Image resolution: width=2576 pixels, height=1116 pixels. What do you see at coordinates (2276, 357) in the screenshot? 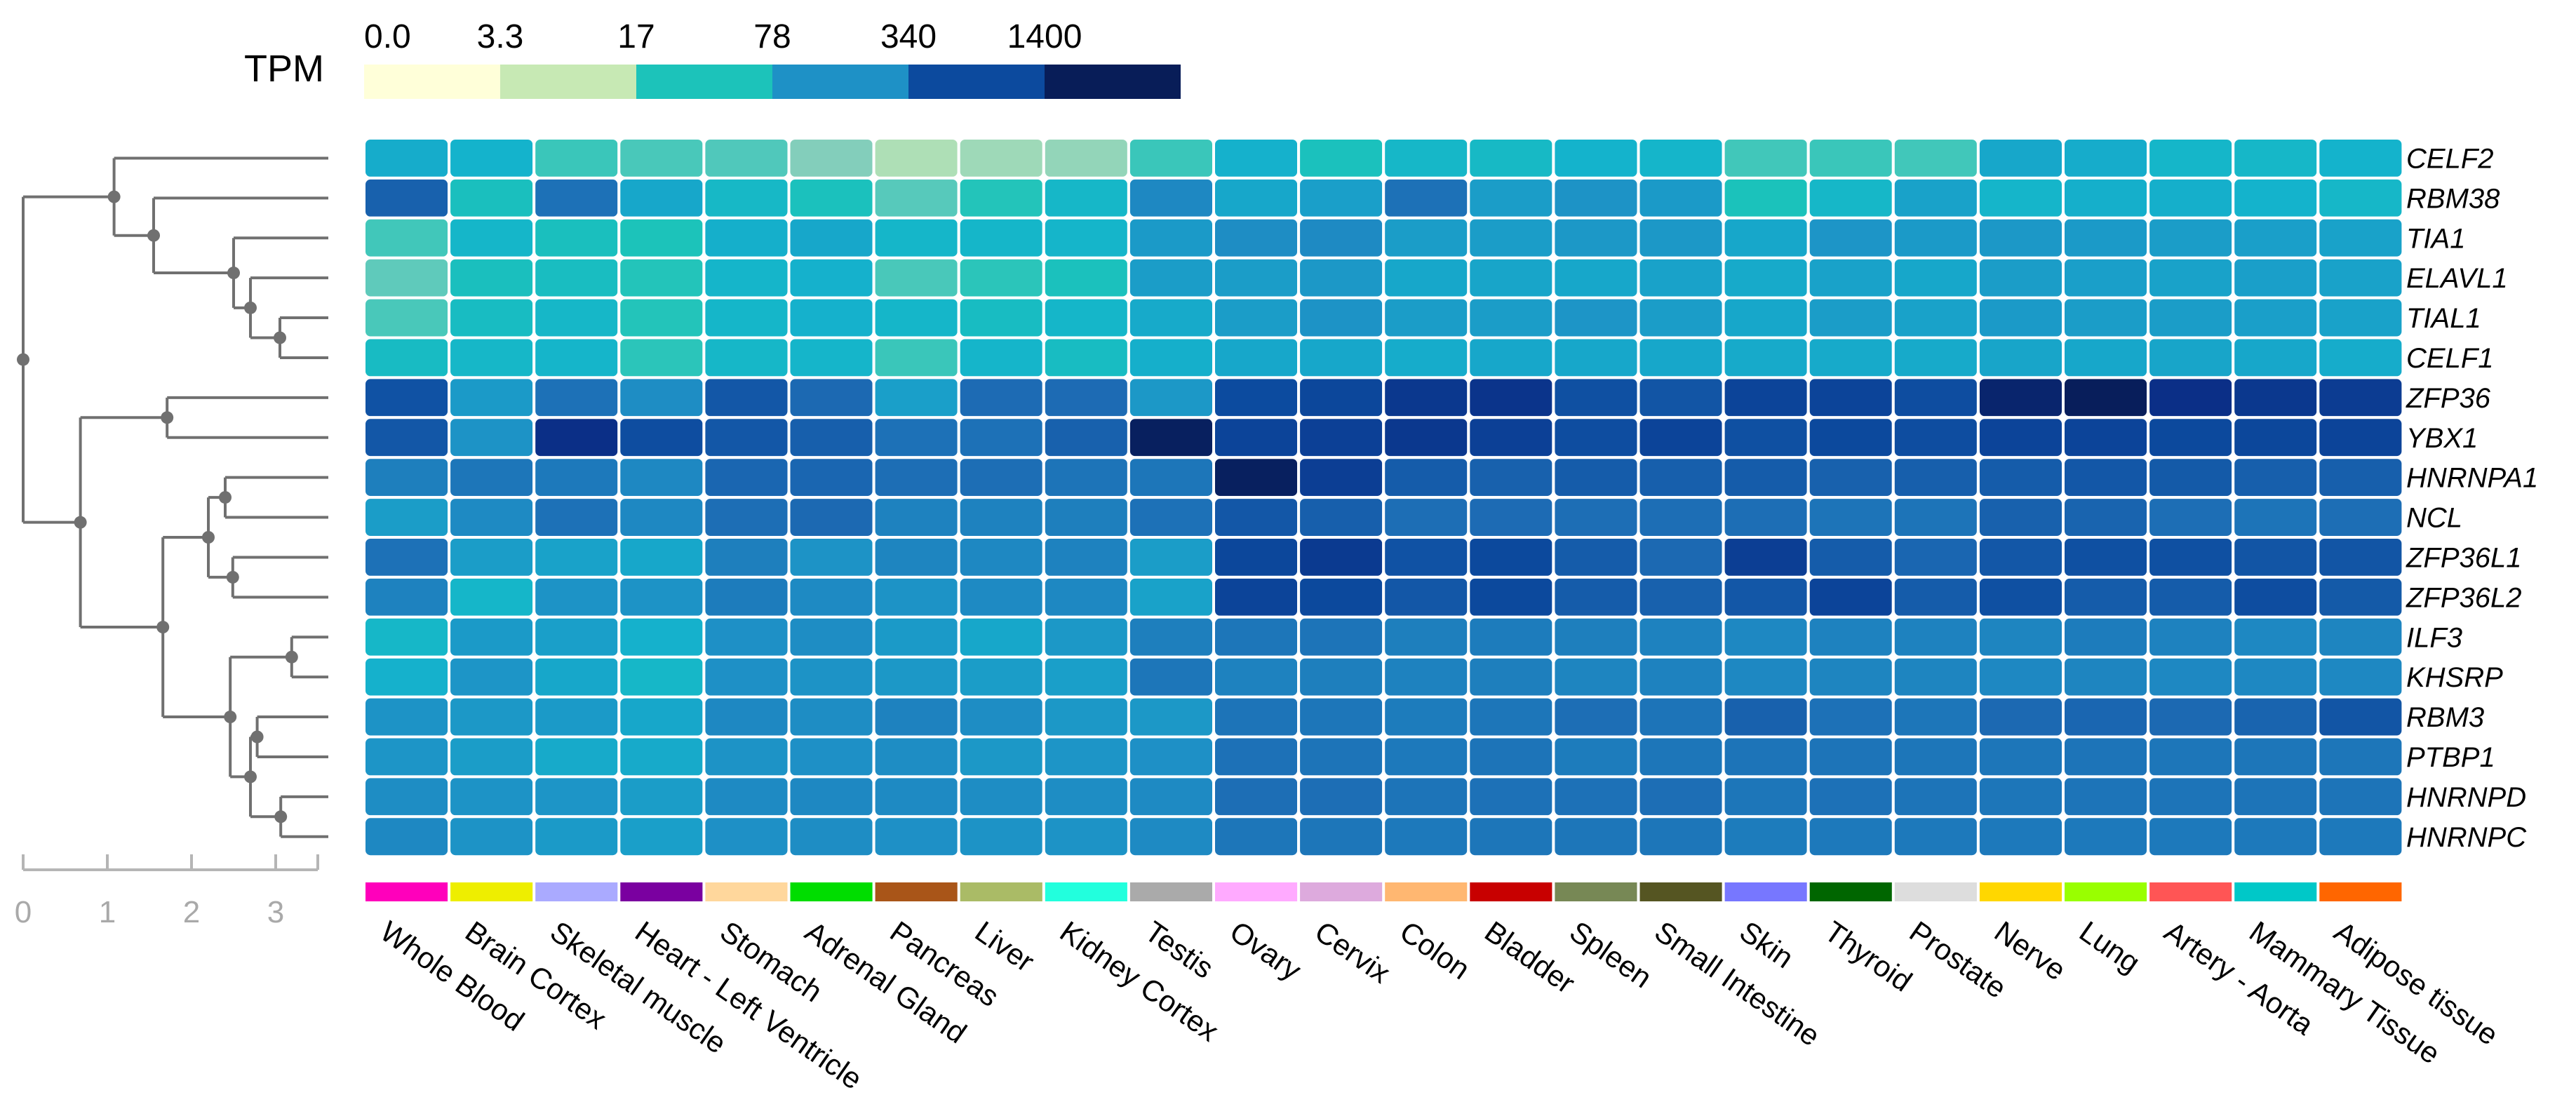
I see `cell-celf1-mammary-tissue` at bounding box center [2276, 357].